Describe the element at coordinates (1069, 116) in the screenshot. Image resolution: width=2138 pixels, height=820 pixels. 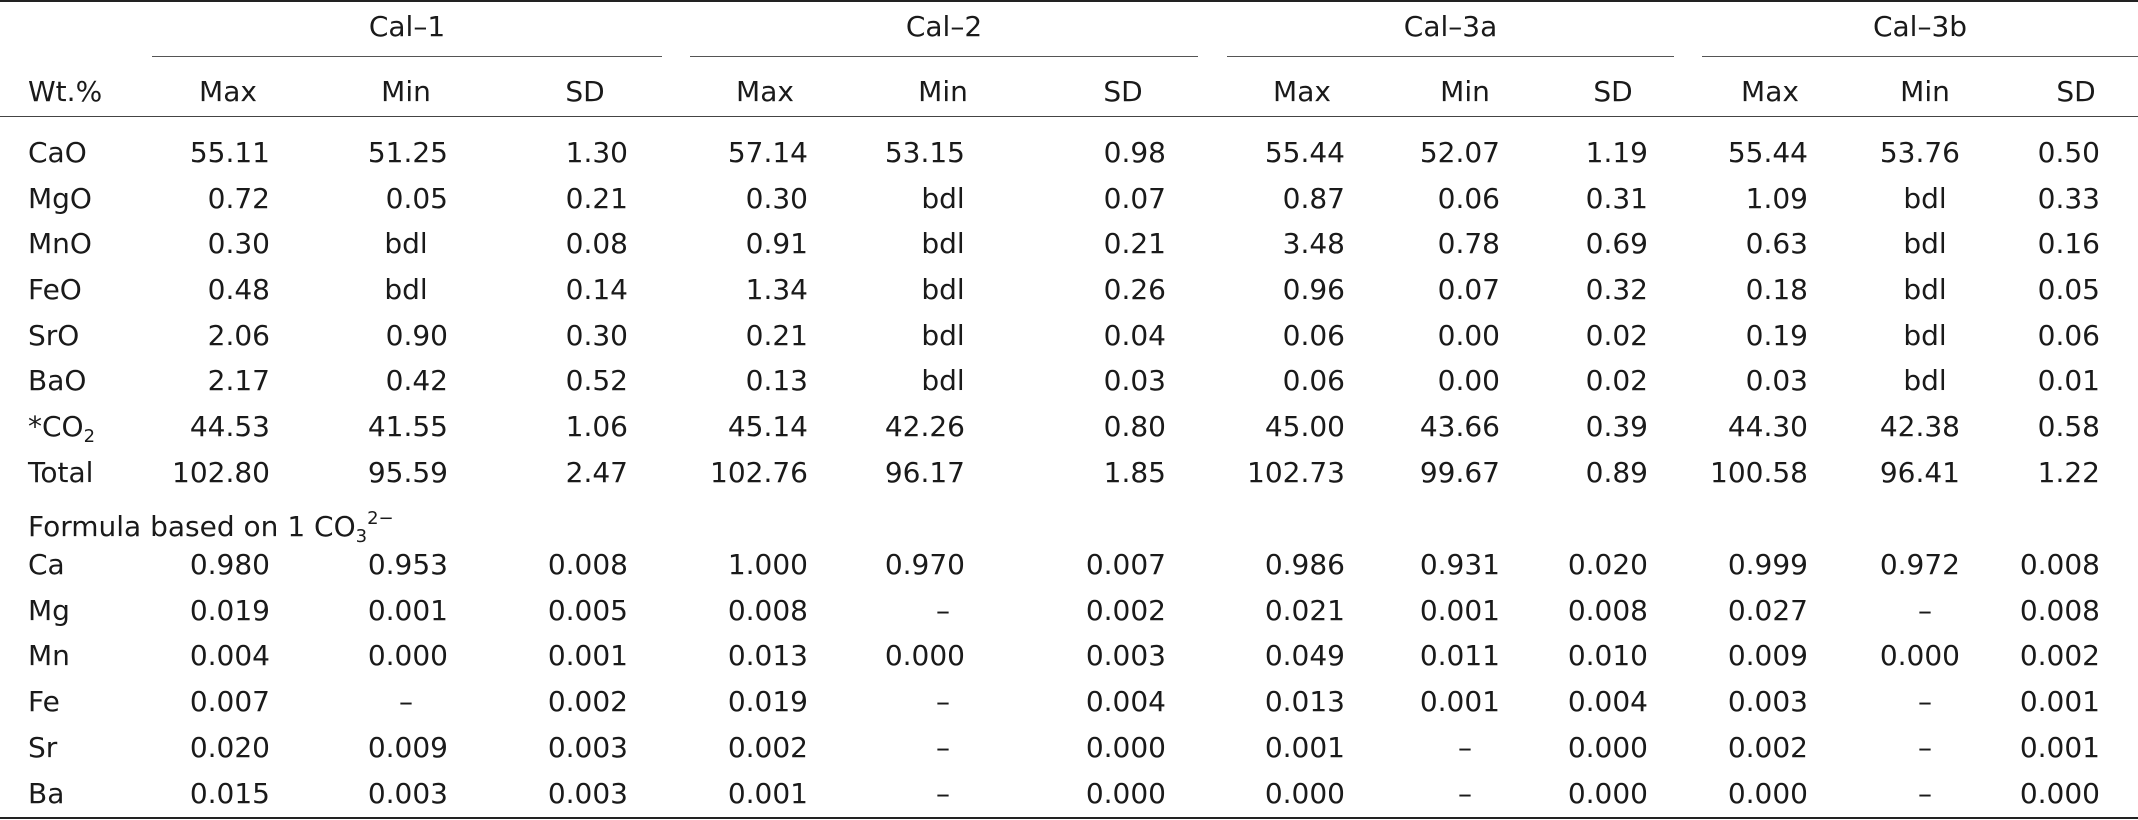
I see `header-rule` at that location.